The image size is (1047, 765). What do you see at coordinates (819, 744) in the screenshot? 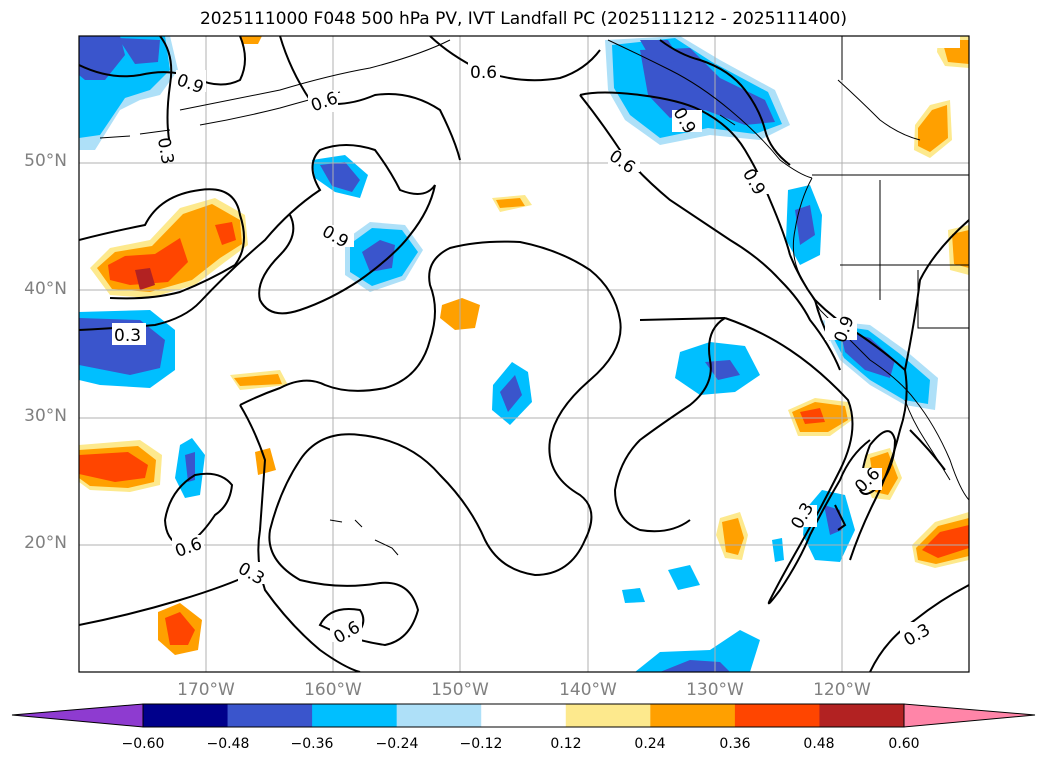
I see `colorbar-tick-label: 0.48` at bounding box center [819, 744].